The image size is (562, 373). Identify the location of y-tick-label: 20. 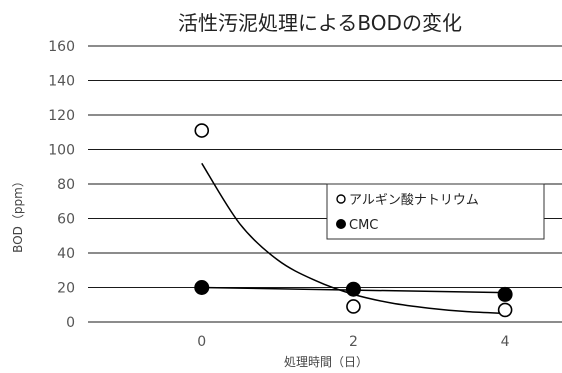
(66, 289).